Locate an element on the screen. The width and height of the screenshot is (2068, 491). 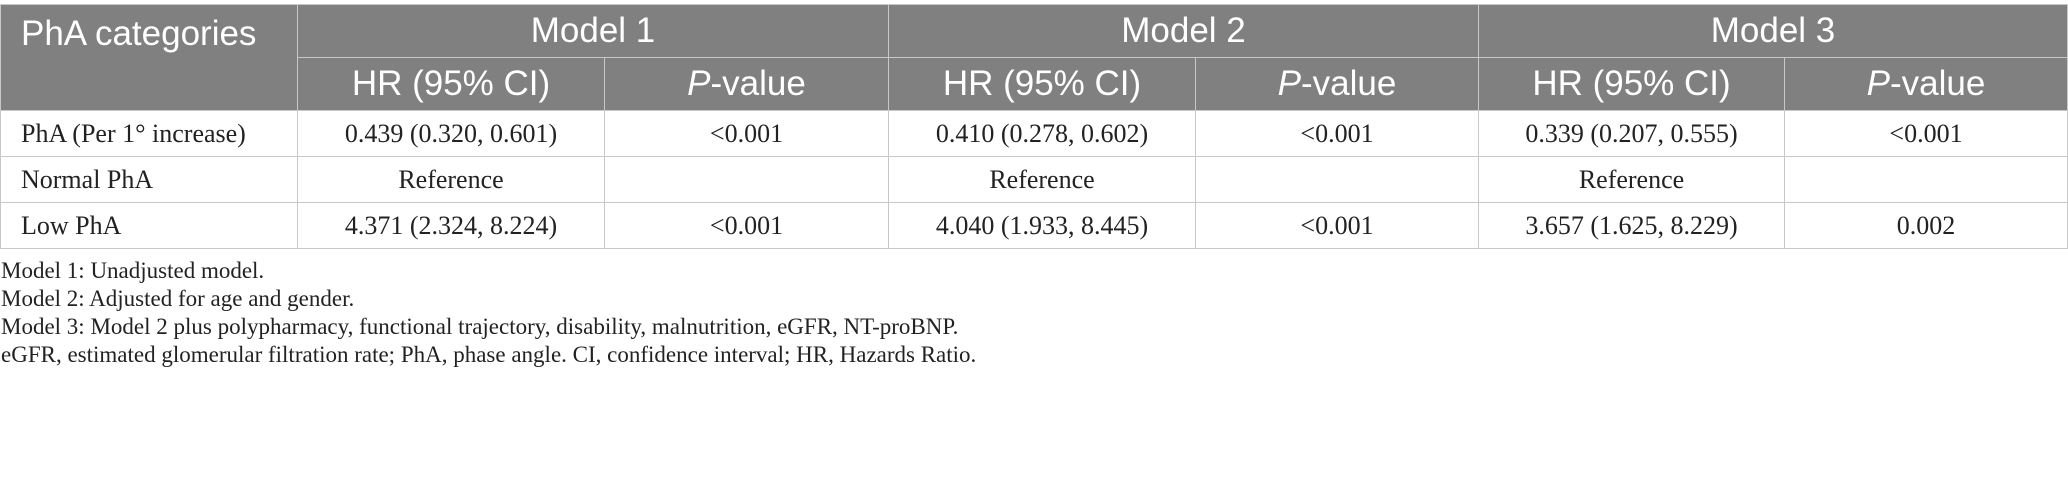
group-header-model-1: Model 1 is located at coordinates (593, 31).